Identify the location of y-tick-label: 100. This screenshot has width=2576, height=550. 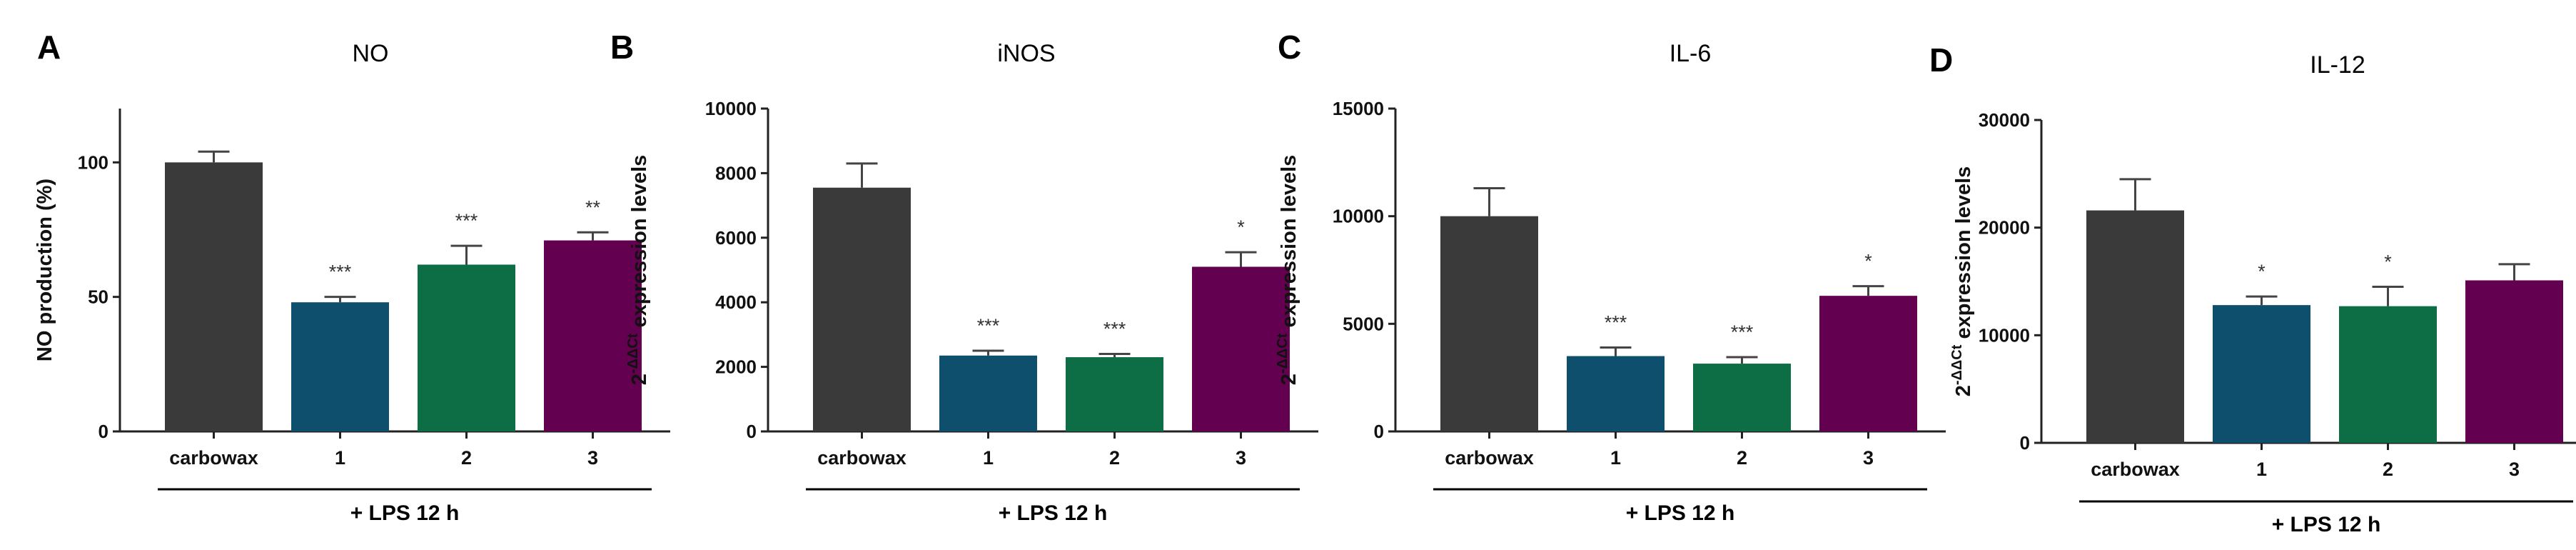
(93, 162).